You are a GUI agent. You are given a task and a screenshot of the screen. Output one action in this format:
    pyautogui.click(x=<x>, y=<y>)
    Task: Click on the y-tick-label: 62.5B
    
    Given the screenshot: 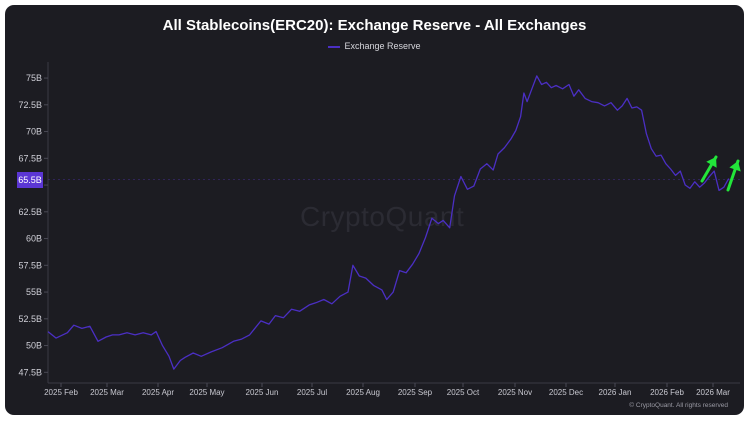 What is the action you would take?
    pyautogui.click(x=30, y=212)
    